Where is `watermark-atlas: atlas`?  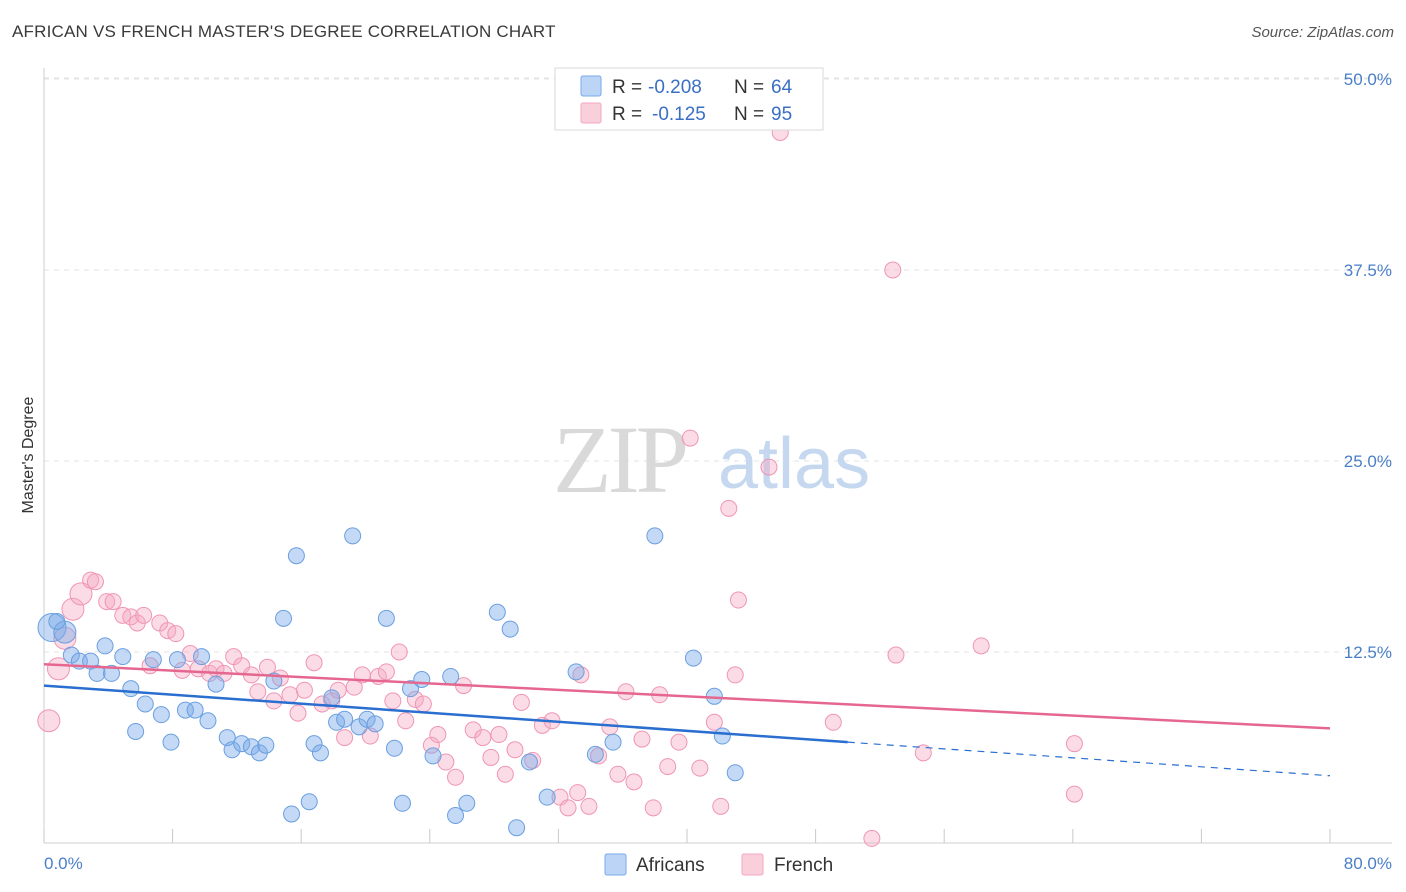 watermark-atlas: atlas is located at coordinates (794, 464).